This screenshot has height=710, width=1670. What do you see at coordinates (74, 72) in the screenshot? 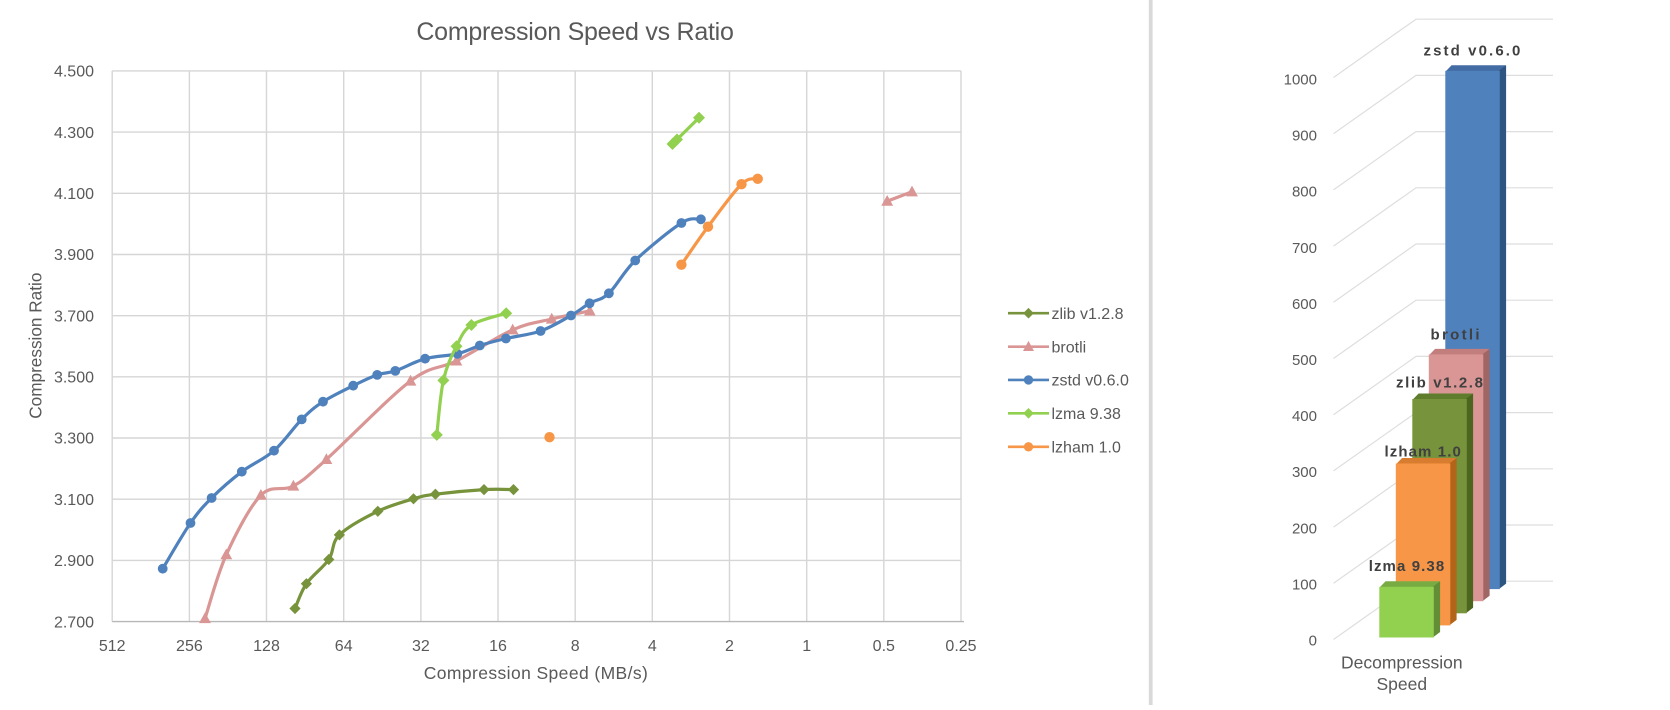
I see `svg-text: 4.500` at bounding box center [74, 72].